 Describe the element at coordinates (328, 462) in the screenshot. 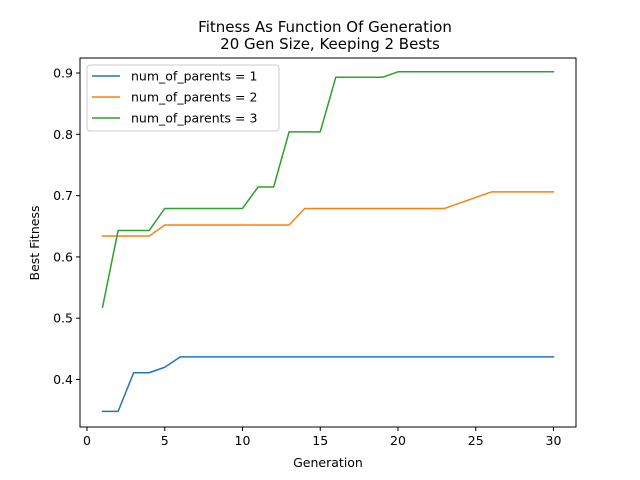

I see `x-axis-label: Generation` at that location.